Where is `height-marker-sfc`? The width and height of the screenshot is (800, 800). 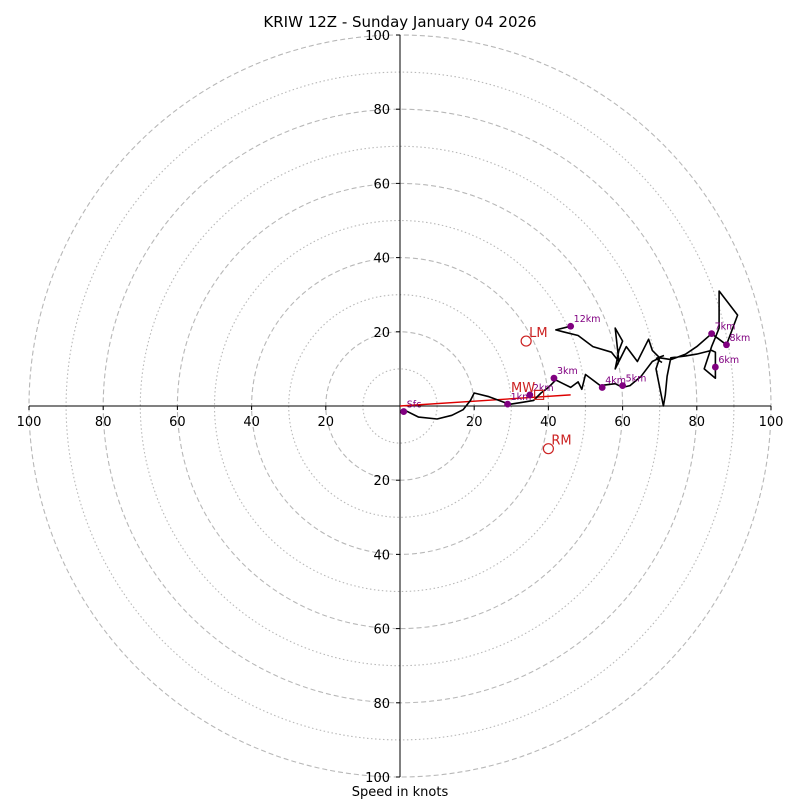
height-marker-sfc is located at coordinates (404, 411).